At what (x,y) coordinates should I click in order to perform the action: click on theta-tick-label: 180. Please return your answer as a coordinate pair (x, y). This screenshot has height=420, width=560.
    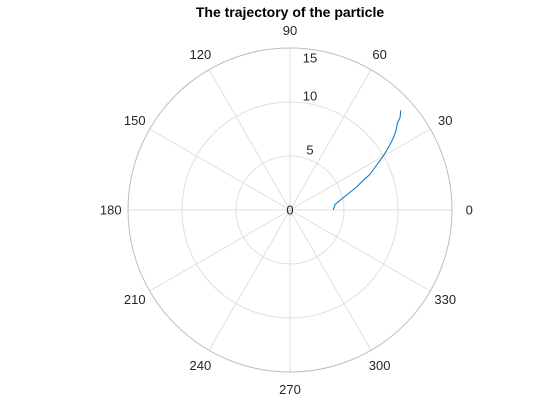
    Looking at the image, I should click on (111, 210).